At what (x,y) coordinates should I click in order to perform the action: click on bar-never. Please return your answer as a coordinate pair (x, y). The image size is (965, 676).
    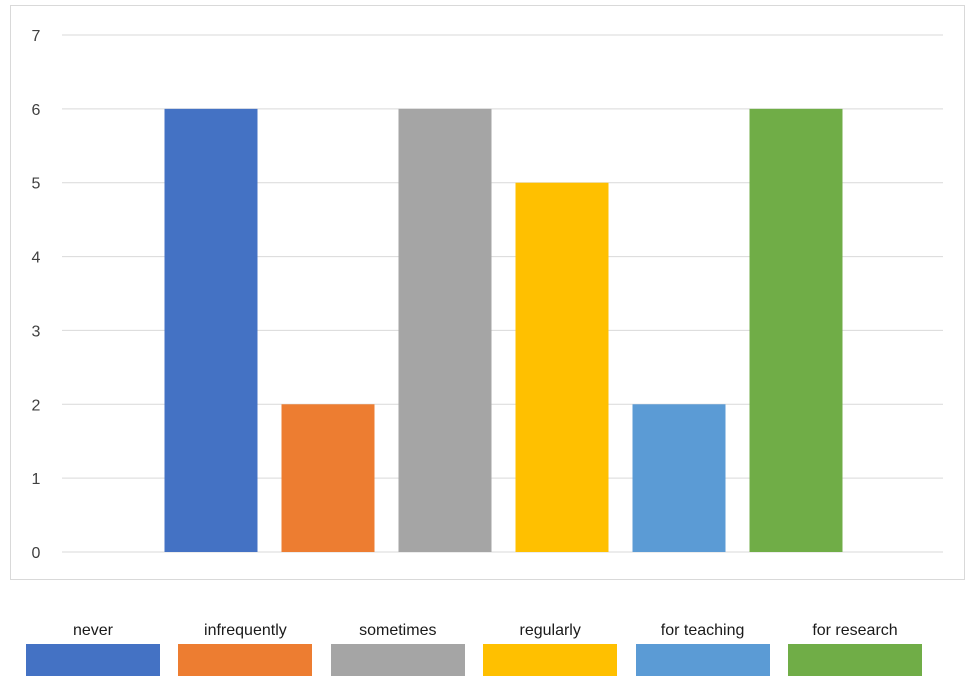
    Looking at the image, I should click on (211, 330).